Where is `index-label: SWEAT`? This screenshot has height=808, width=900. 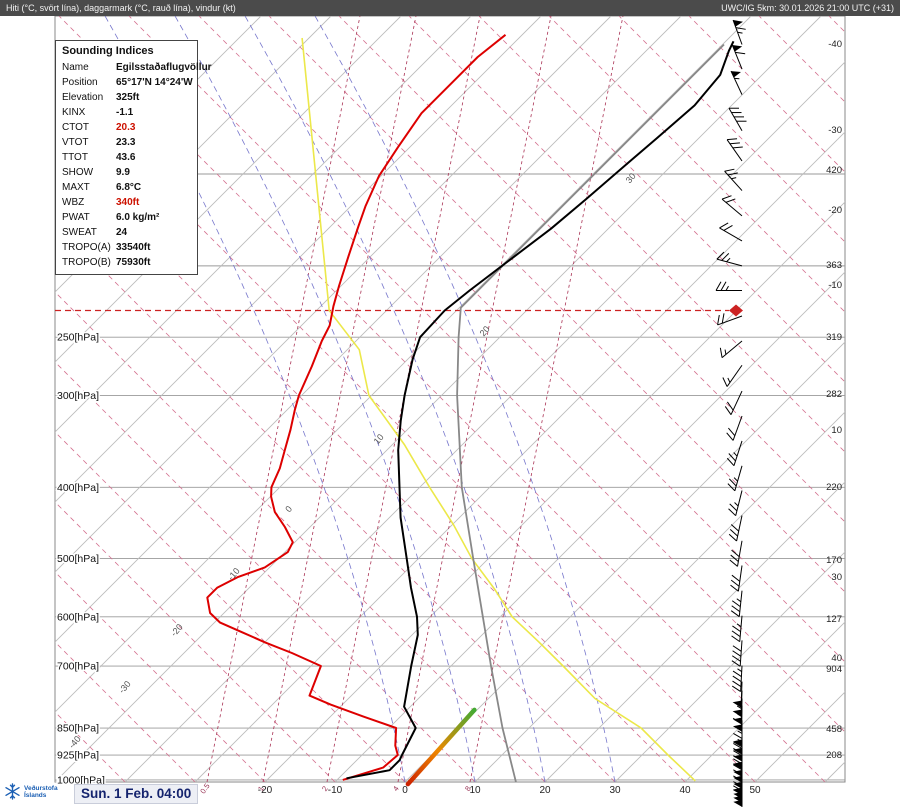
index-label: SWEAT is located at coordinates (79, 232).